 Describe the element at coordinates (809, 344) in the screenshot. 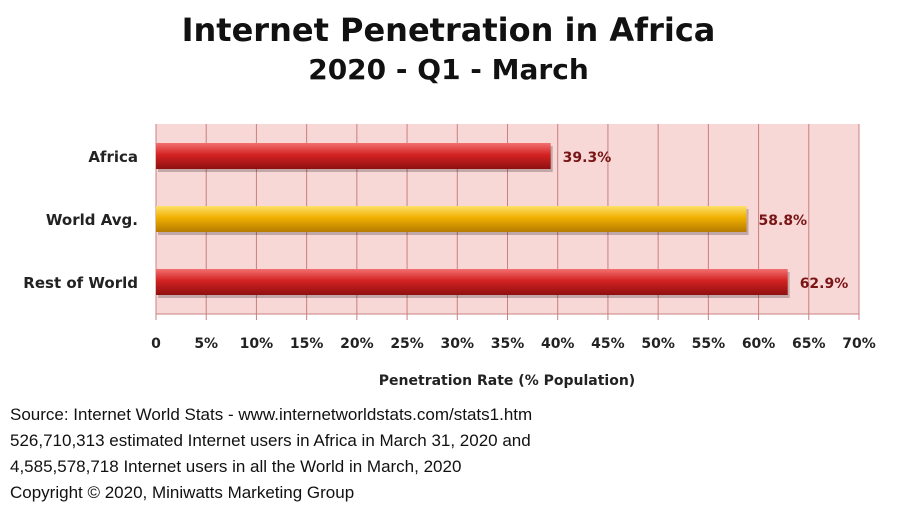

I see `x-tick-label: 65%` at that location.